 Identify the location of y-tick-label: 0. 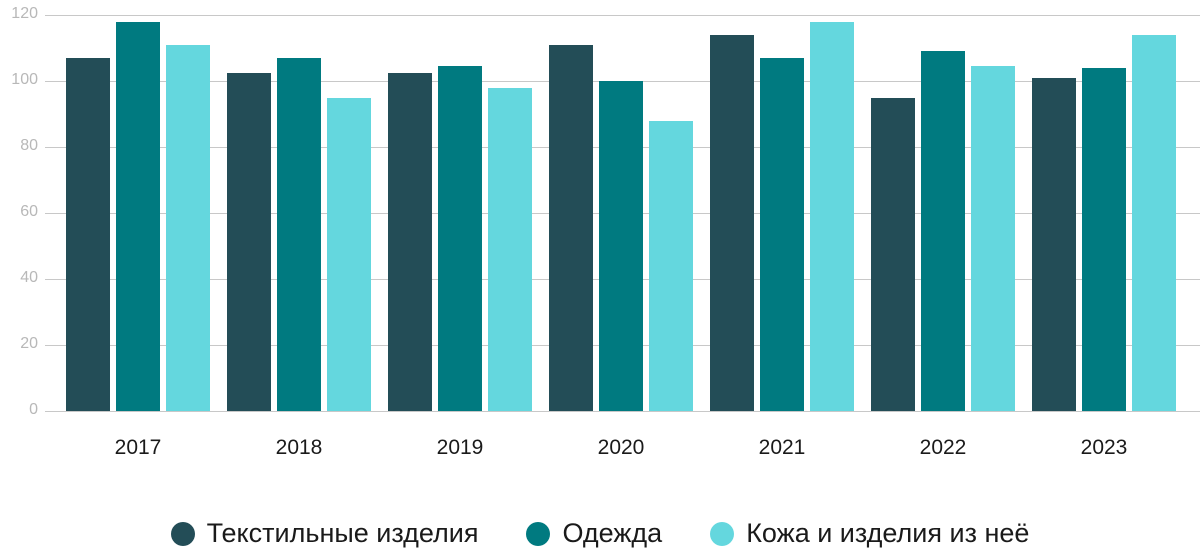
(33, 410).